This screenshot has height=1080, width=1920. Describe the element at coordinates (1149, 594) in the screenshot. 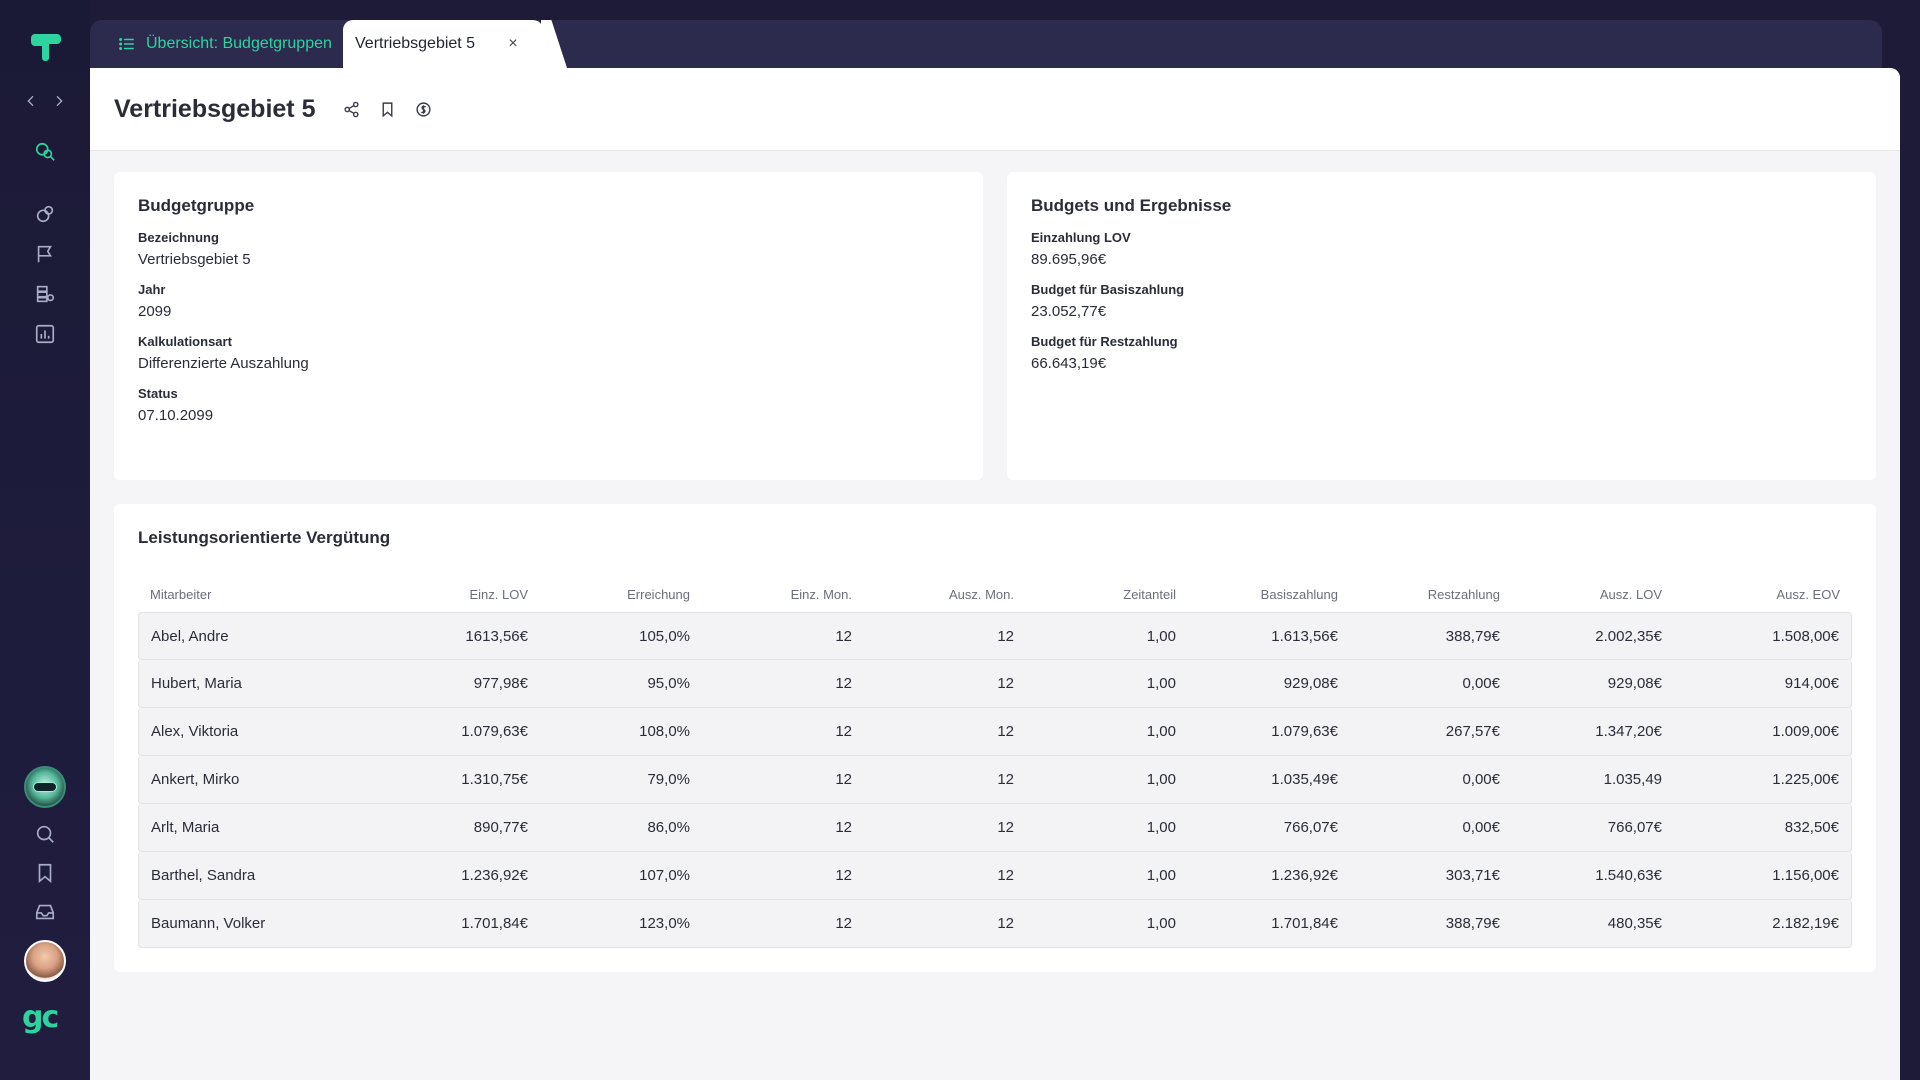

I see `column-header: Zeitanteil` at that location.